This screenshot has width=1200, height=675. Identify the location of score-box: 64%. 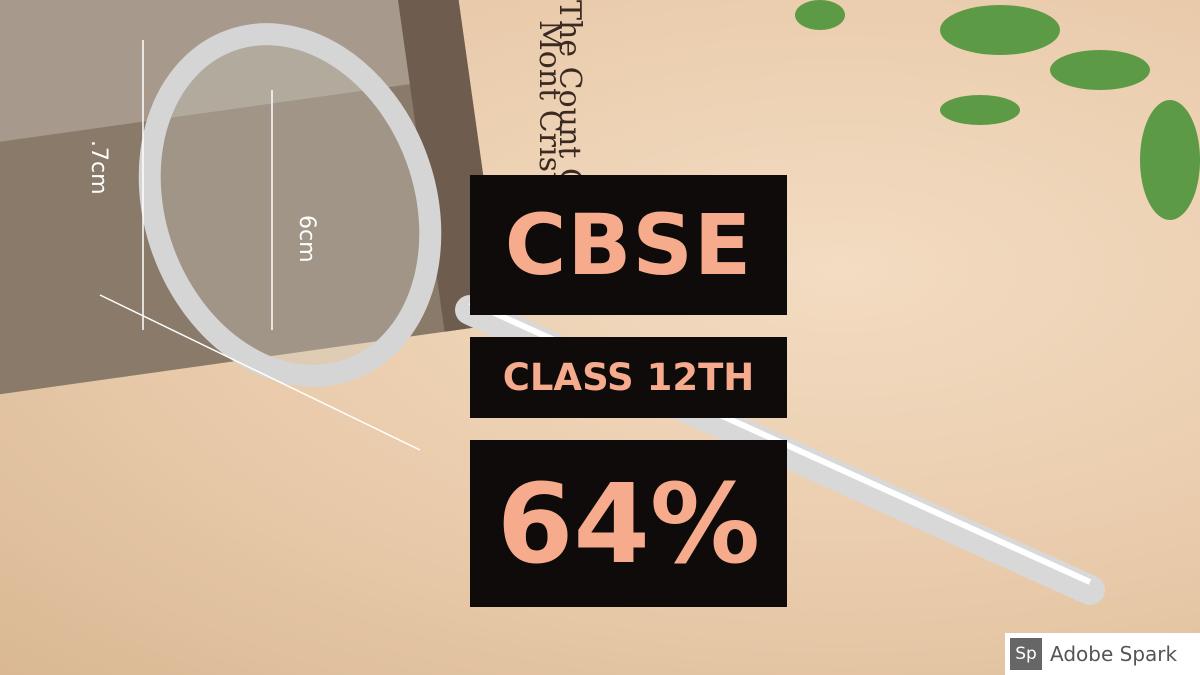
(628, 523).